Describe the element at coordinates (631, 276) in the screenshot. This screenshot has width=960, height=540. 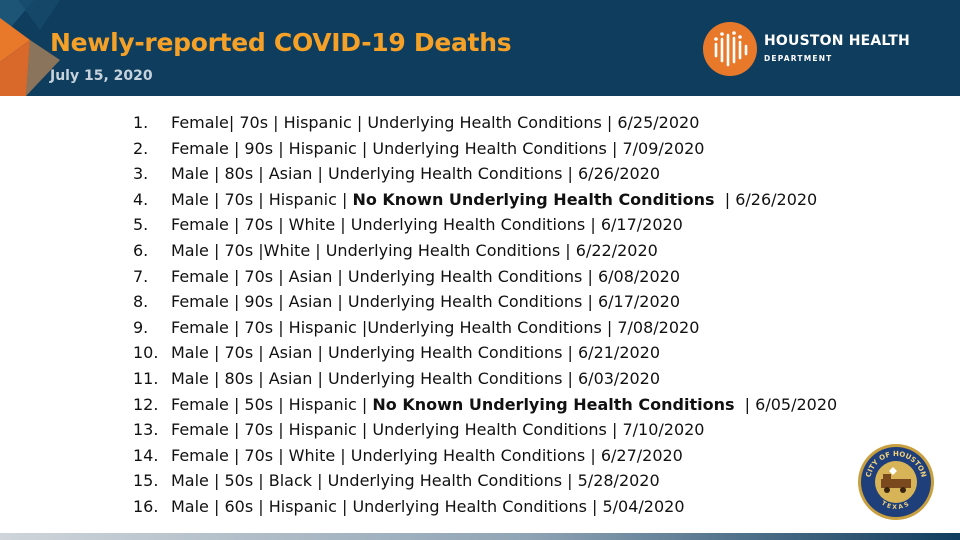
I see `item-date: | 6/08/2020` at that location.